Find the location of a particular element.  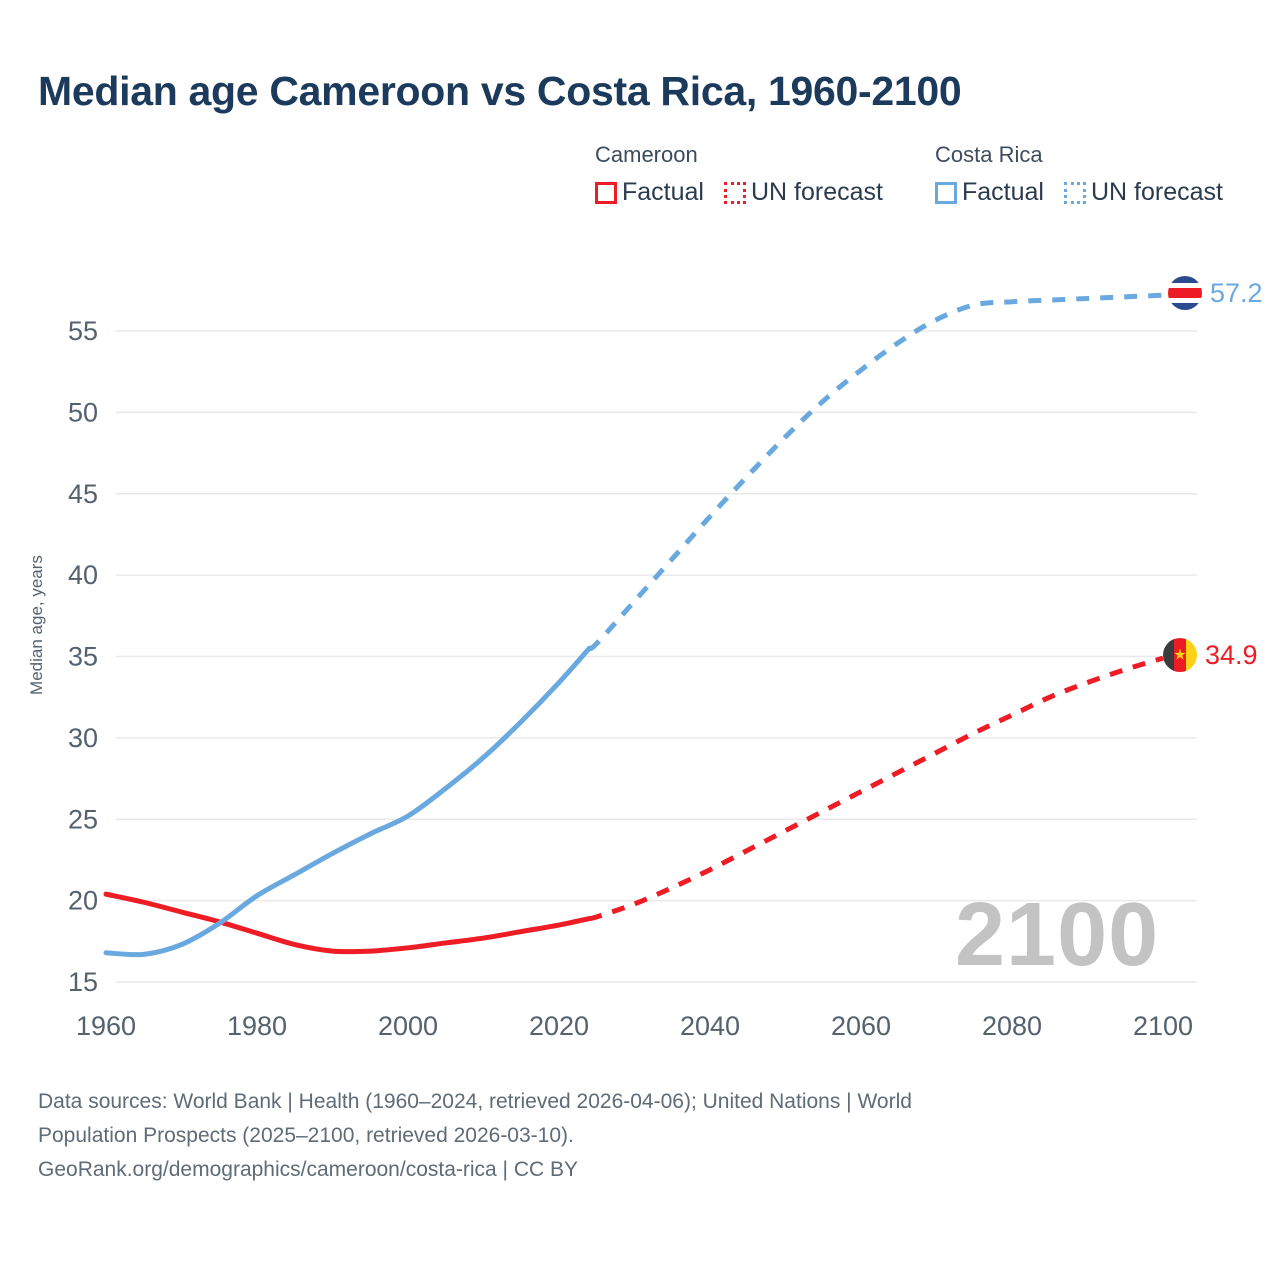

legend-label-cameroon-factual: Factual is located at coordinates (663, 192).